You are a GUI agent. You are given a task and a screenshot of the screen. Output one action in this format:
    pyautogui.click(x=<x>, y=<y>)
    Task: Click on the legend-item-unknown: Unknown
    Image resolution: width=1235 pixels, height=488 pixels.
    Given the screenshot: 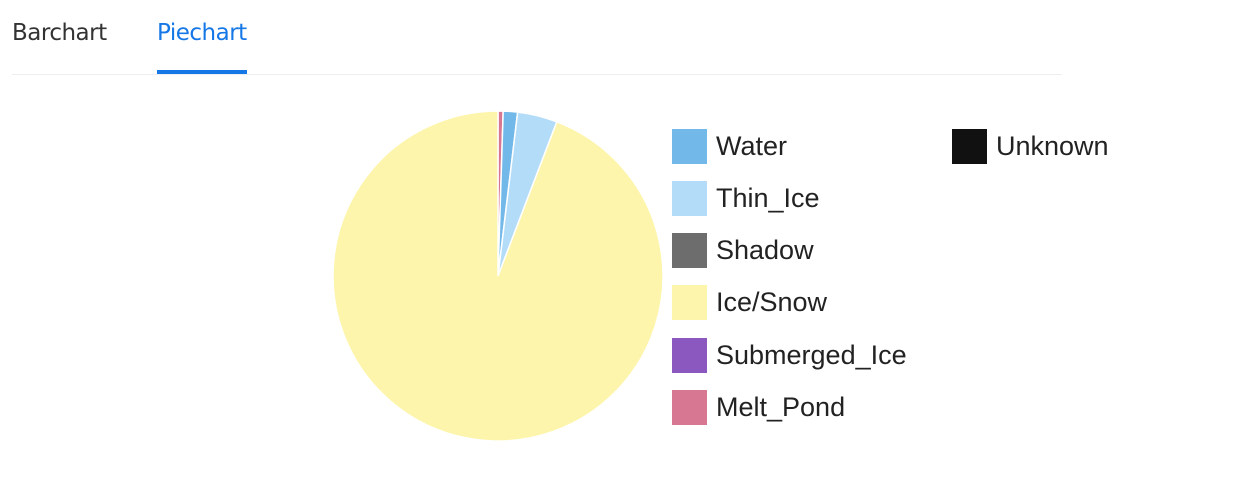 What is the action you would take?
    pyautogui.click(x=1030, y=146)
    